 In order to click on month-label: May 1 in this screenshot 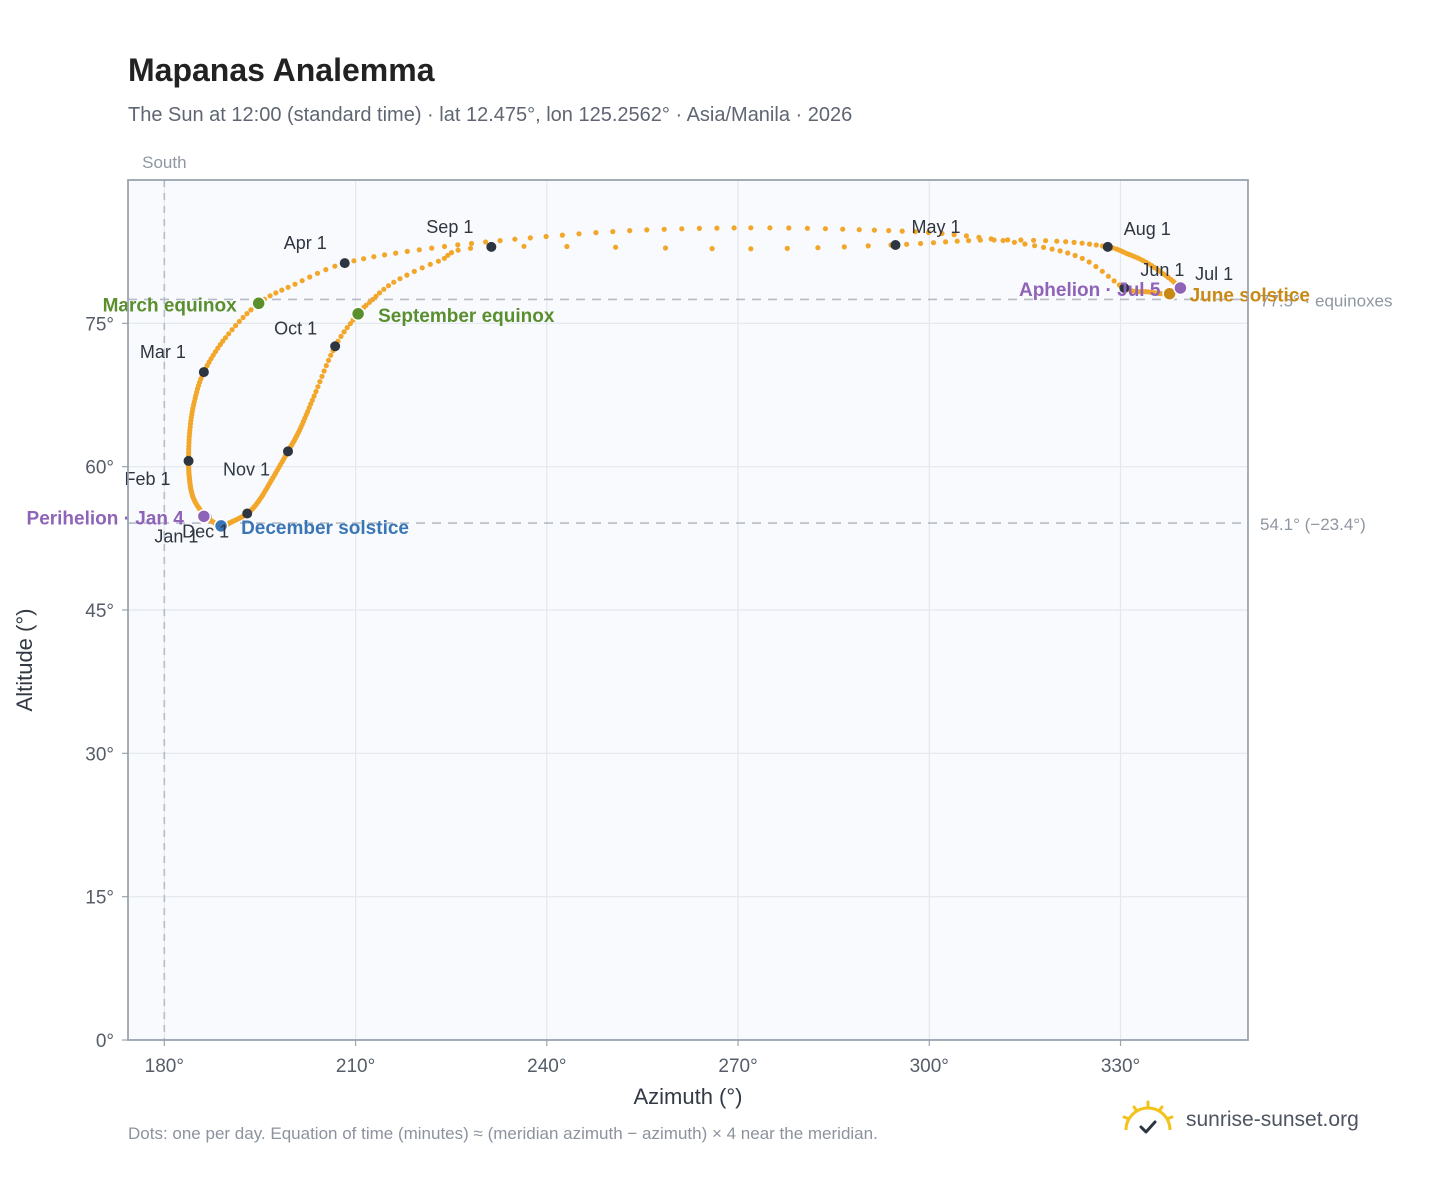, I will do `click(935, 227)`.